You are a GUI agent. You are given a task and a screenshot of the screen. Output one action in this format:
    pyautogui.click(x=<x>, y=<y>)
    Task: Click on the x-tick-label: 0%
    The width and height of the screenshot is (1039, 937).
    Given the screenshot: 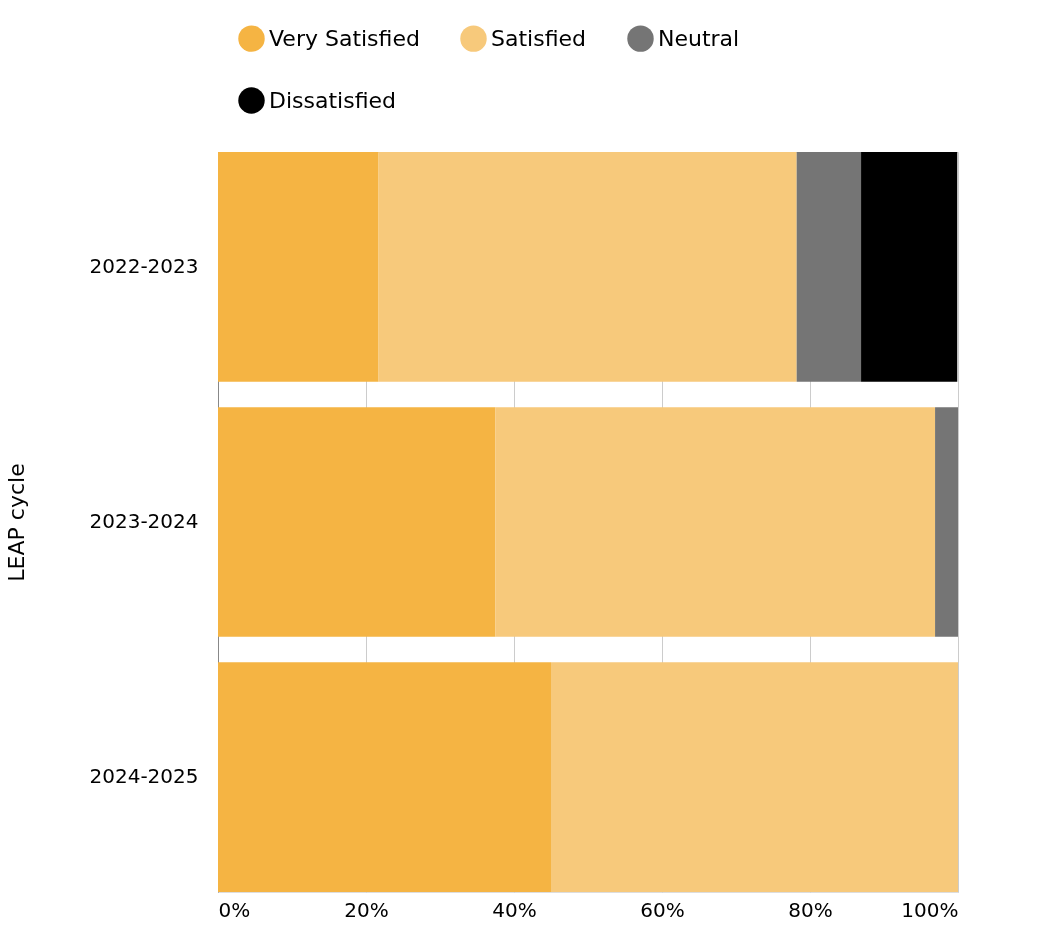 What is the action you would take?
    pyautogui.click(x=234, y=909)
    